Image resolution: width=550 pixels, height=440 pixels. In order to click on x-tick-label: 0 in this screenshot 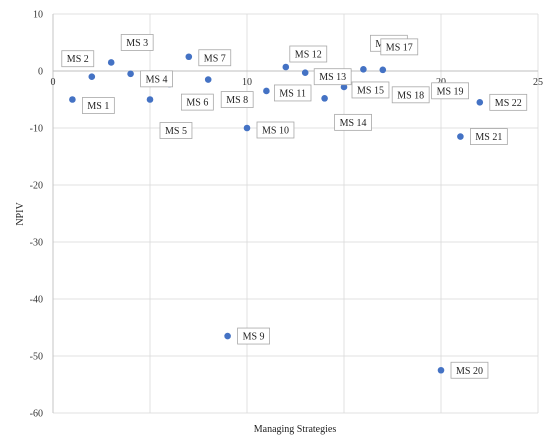, I will do `click(53, 82)`.